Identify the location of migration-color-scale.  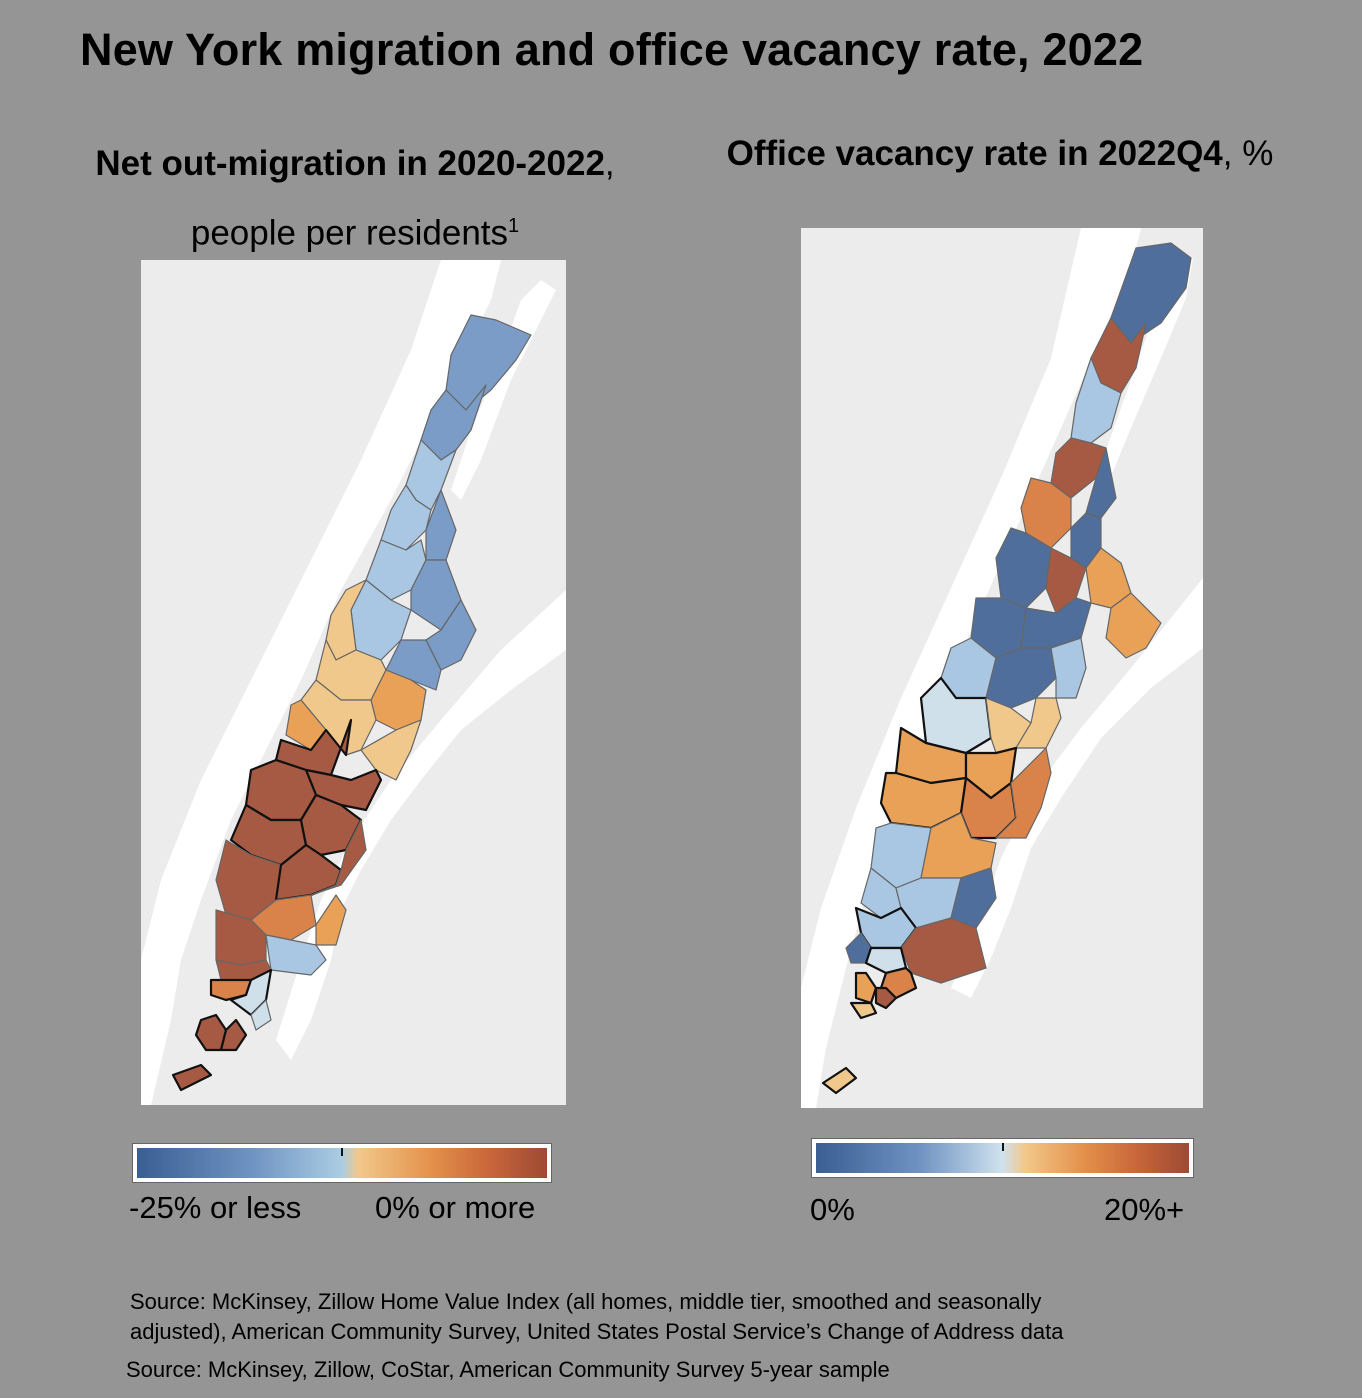
(342, 1163).